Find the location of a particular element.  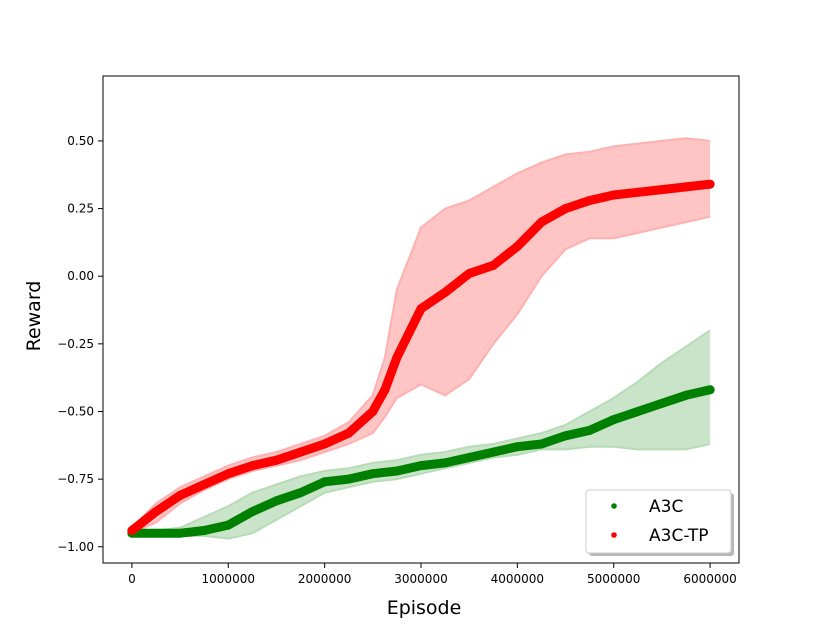

legend-marker-a3c-tp is located at coordinates (614, 535).